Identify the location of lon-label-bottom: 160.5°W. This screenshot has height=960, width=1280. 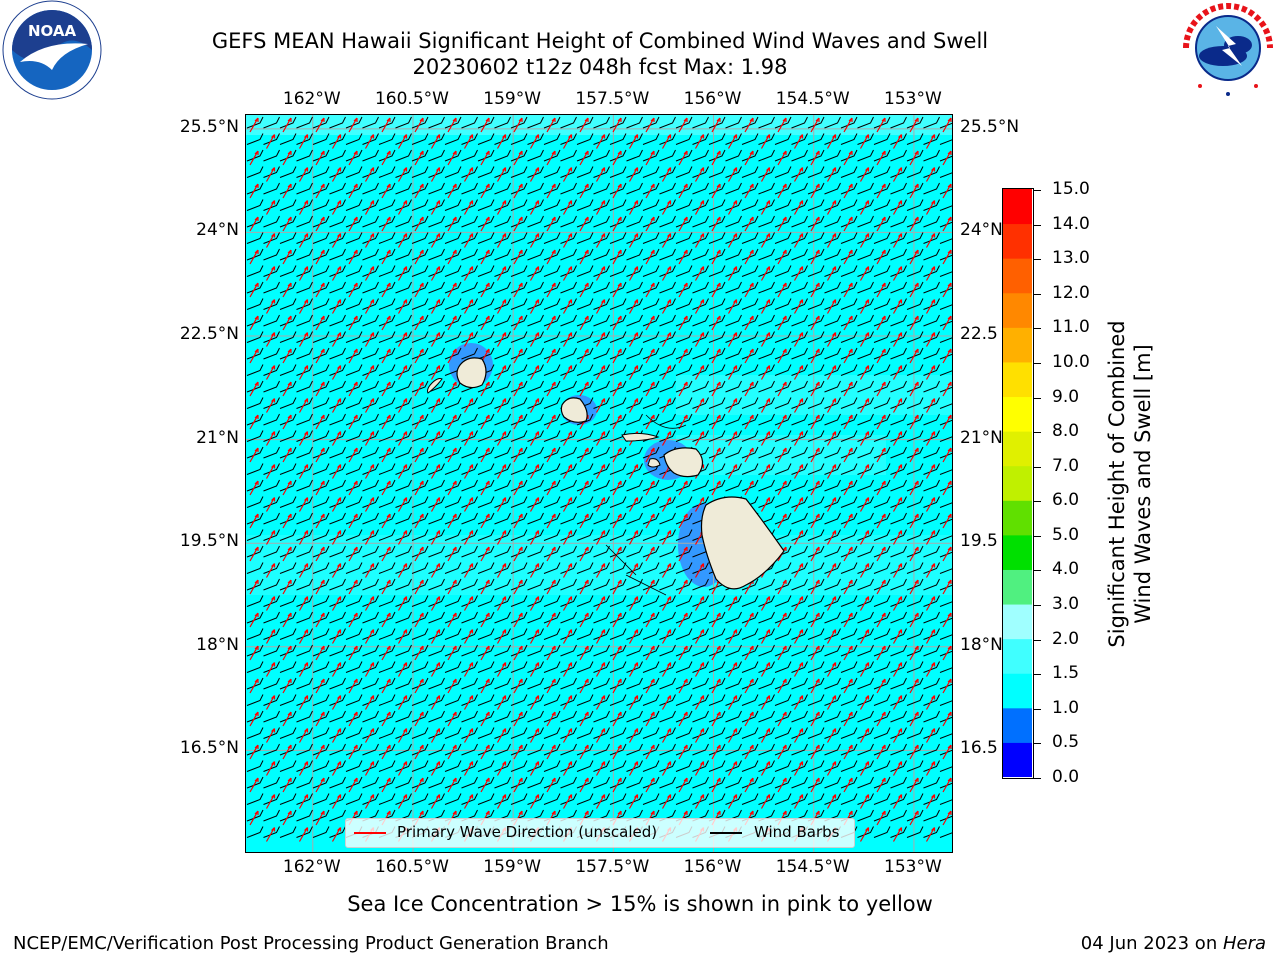
(411, 867).